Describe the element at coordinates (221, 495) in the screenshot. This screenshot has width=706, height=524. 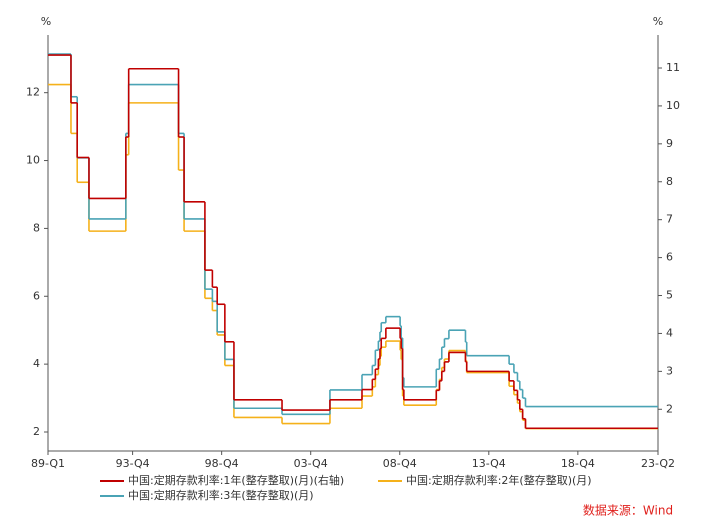
I see `legend-label: 中国:定期存款利率:3年(整存整取)(月)` at that location.